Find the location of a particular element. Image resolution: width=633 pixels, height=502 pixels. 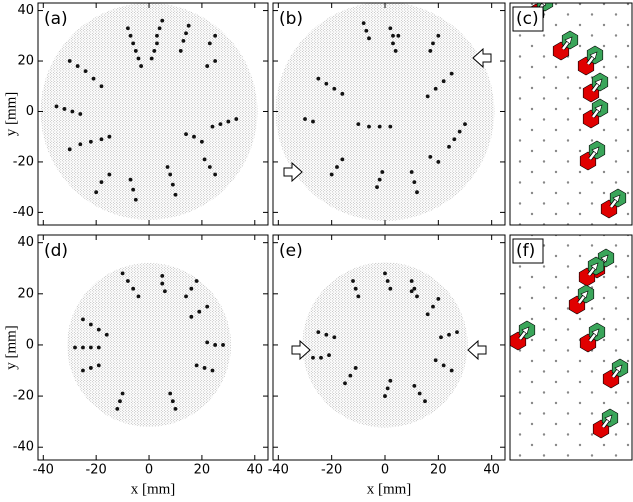

panel-label: (f) is located at coordinates (525, 251).